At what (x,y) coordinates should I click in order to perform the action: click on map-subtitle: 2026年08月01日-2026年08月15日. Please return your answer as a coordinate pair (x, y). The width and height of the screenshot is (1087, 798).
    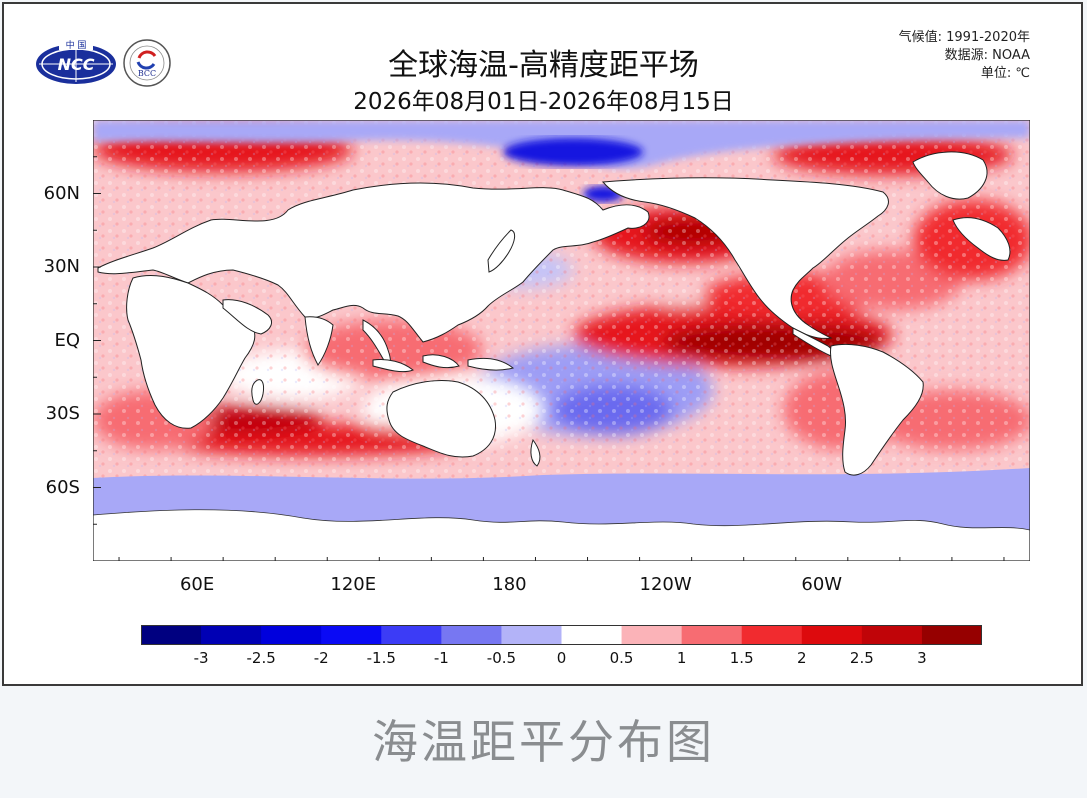
    Looking at the image, I should click on (543, 102).